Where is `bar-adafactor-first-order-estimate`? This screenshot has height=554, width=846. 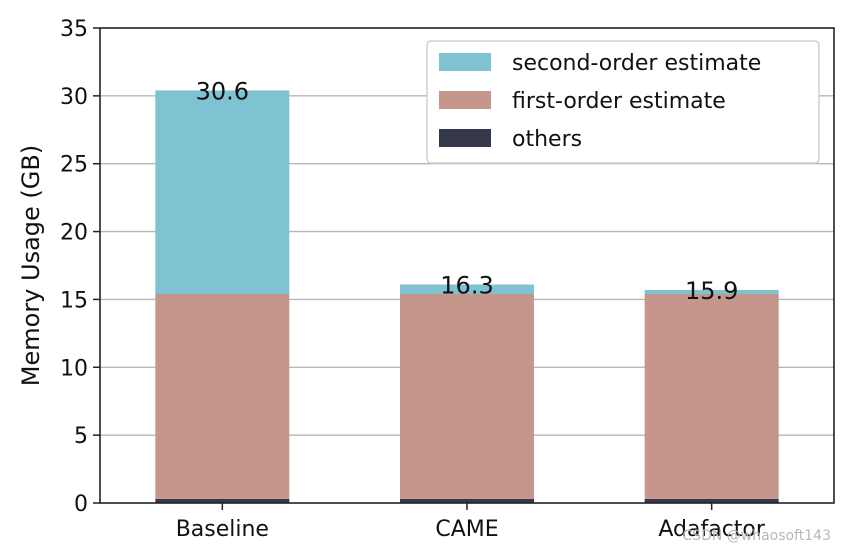
bar-adafactor-first-order-estimate is located at coordinates (711, 396).